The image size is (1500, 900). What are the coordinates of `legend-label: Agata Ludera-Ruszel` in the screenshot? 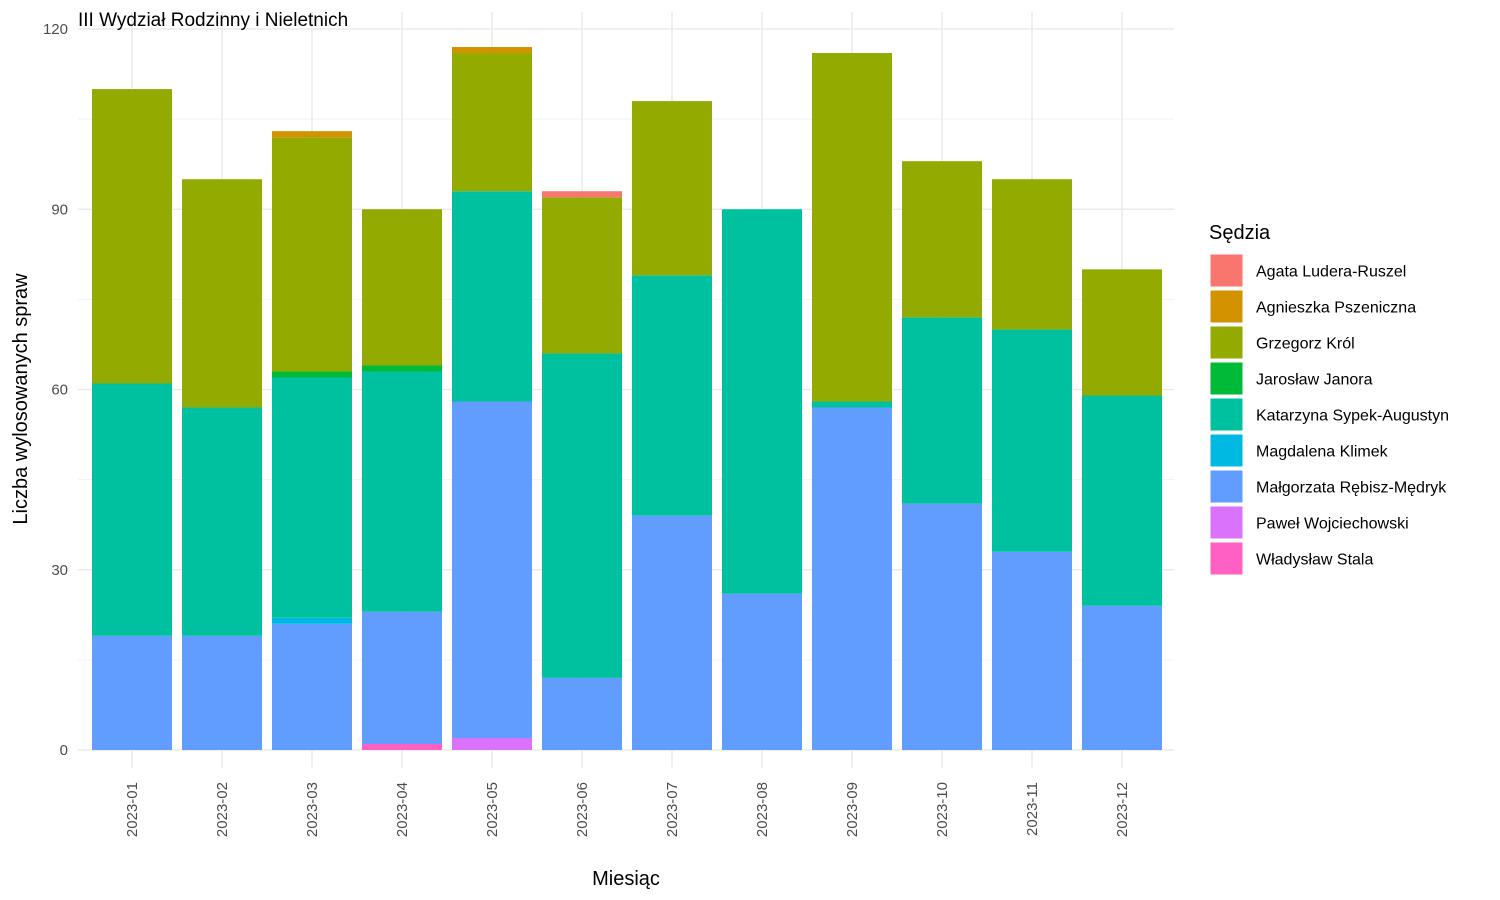 It's located at (1331, 272).